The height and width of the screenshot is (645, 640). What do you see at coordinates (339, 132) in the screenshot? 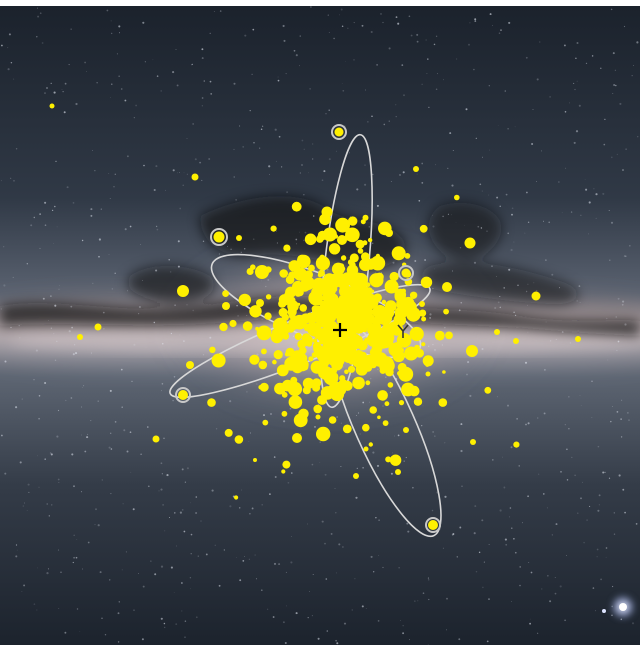
I see `orbit-star-top` at bounding box center [339, 132].